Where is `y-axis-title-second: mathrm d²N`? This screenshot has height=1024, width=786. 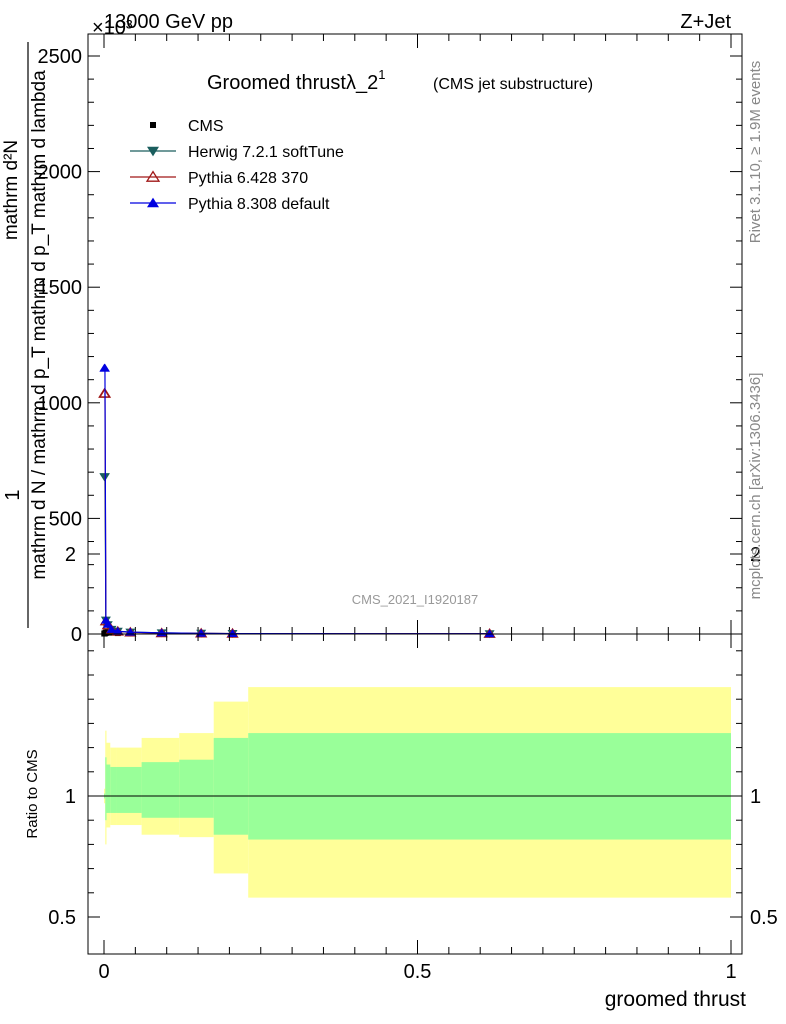 y-axis-title-second: mathrm d²N is located at coordinates (11, 190).